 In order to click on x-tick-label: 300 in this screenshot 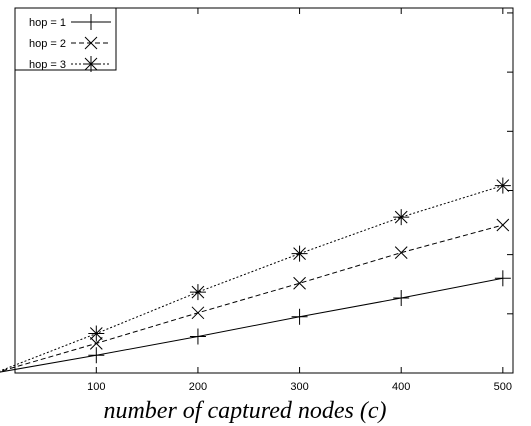, I will do `click(299, 387)`.